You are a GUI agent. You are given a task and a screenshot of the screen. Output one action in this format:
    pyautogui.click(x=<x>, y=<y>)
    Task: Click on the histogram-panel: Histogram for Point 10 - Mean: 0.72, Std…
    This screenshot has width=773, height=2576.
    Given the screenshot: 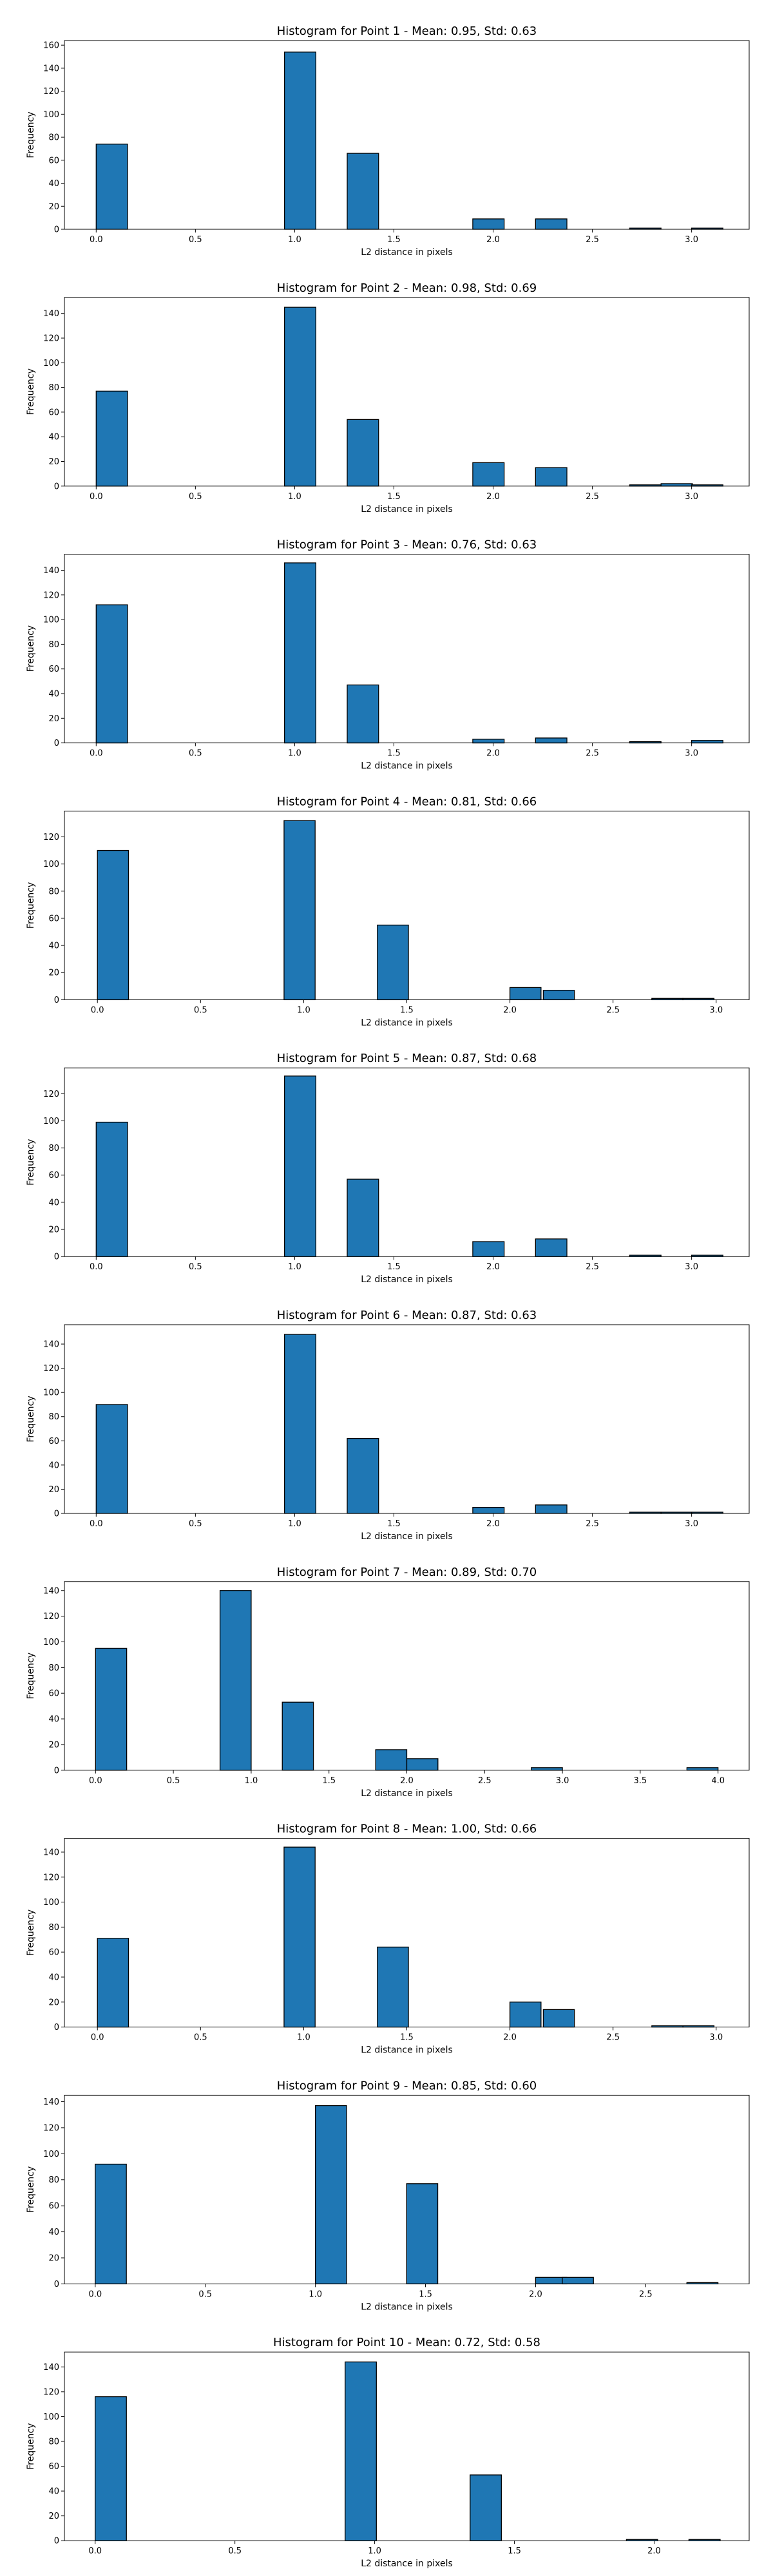 What is the action you would take?
    pyautogui.click(x=388, y=2452)
    